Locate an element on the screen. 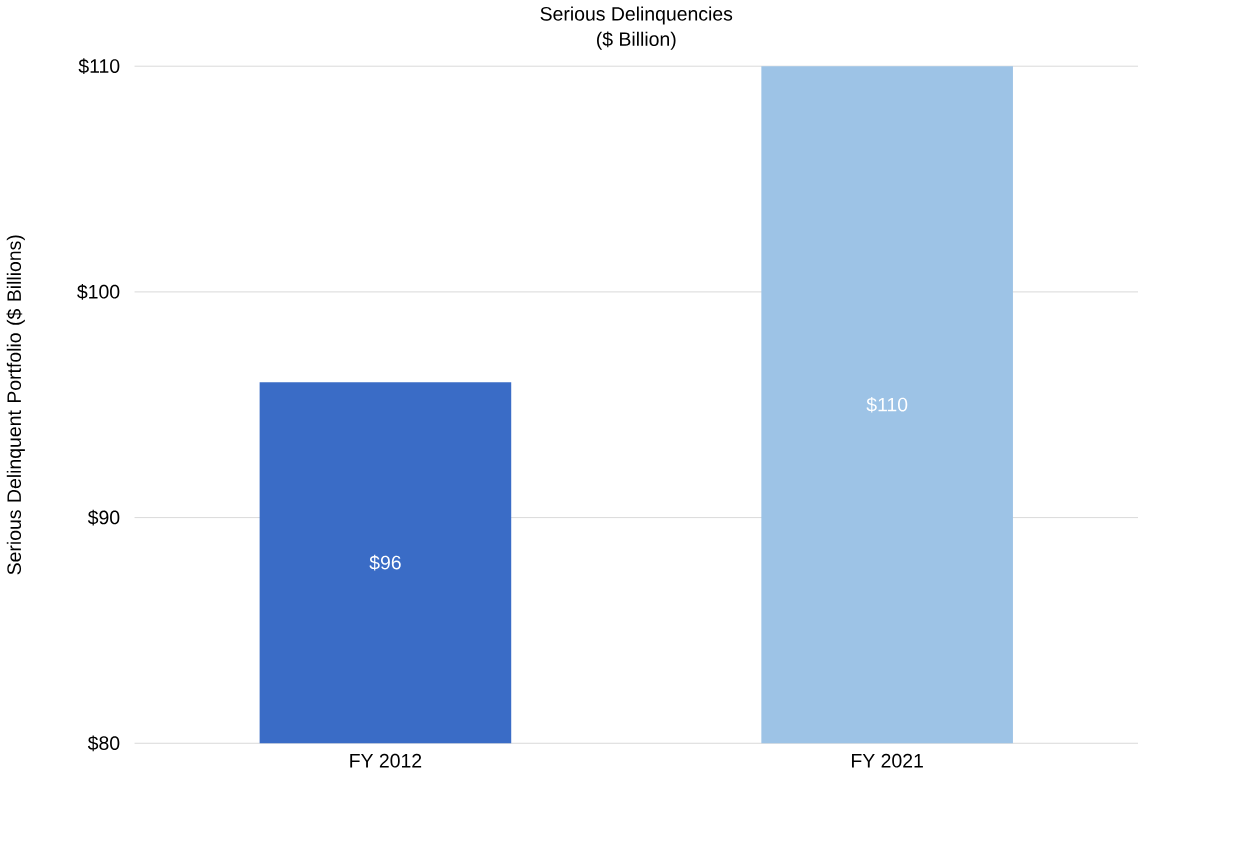 The height and width of the screenshot is (861, 1249). data-label: $96 is located at coordinates (385, 563).